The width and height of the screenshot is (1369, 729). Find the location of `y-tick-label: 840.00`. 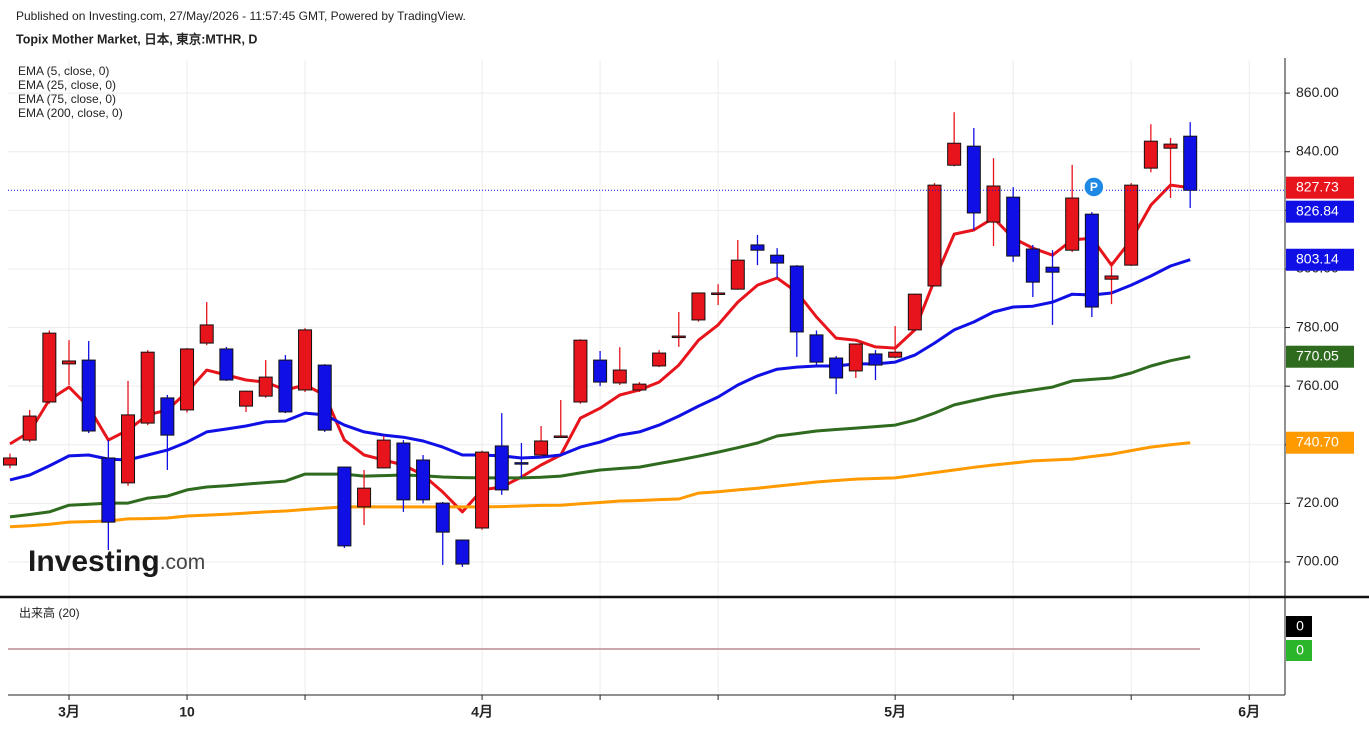

y-tick-label: 840.00 is located at coordinates (1317, 150).